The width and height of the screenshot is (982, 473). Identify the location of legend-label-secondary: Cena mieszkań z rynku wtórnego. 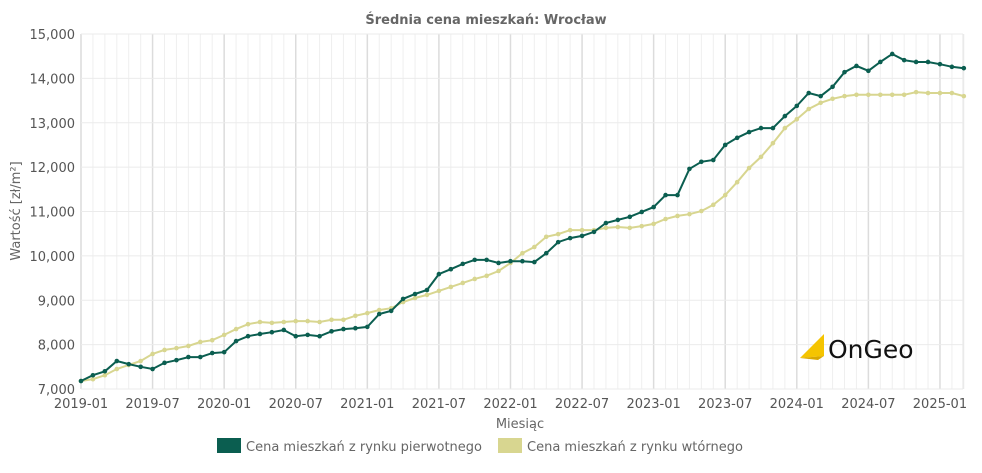
(635, 447).